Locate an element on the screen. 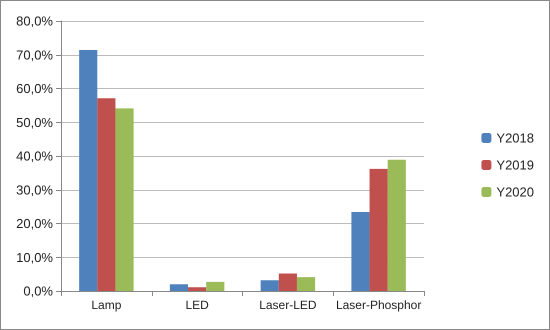 The width and height of the screenshot is (550, 330). y-tick-label: 20,0% is located at coordinates (35, 223).